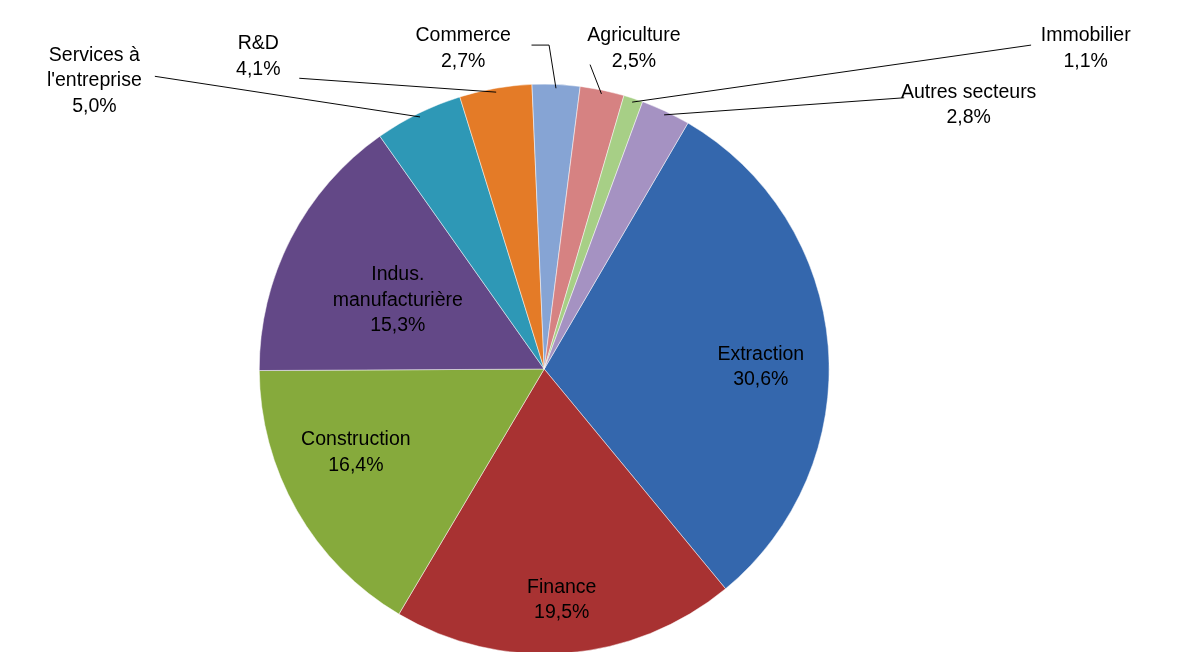  Describe the element at coordinates (562, 611) in the screenshot. I see `data-label: 19,5%` at that location.